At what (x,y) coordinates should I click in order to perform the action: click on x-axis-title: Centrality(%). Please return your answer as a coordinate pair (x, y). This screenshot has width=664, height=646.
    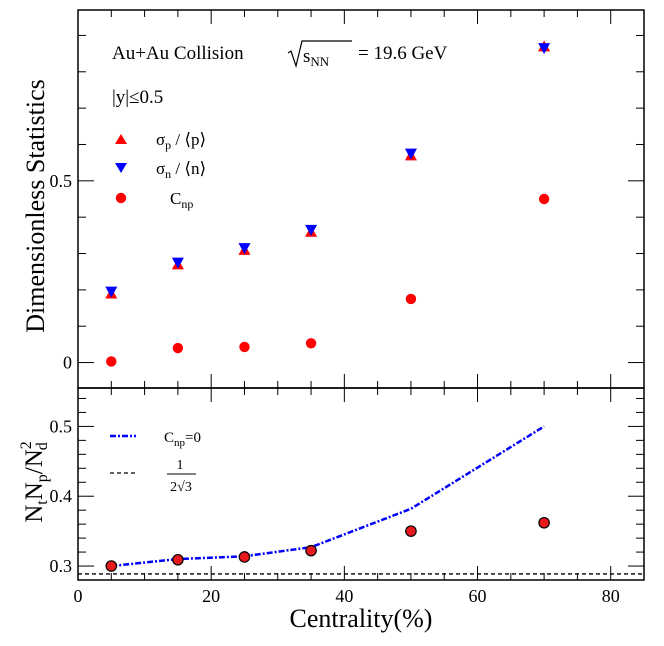
    Looking at the image, I should click on (361, 618).